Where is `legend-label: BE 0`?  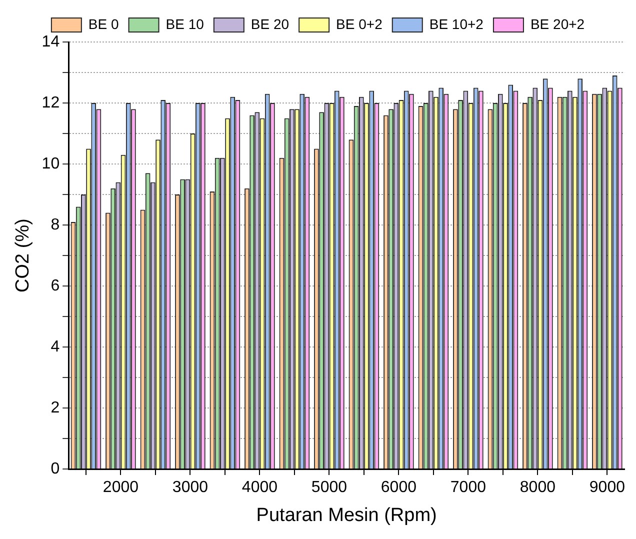 legend-label: BE 0 is located at coordinates (103, 24).